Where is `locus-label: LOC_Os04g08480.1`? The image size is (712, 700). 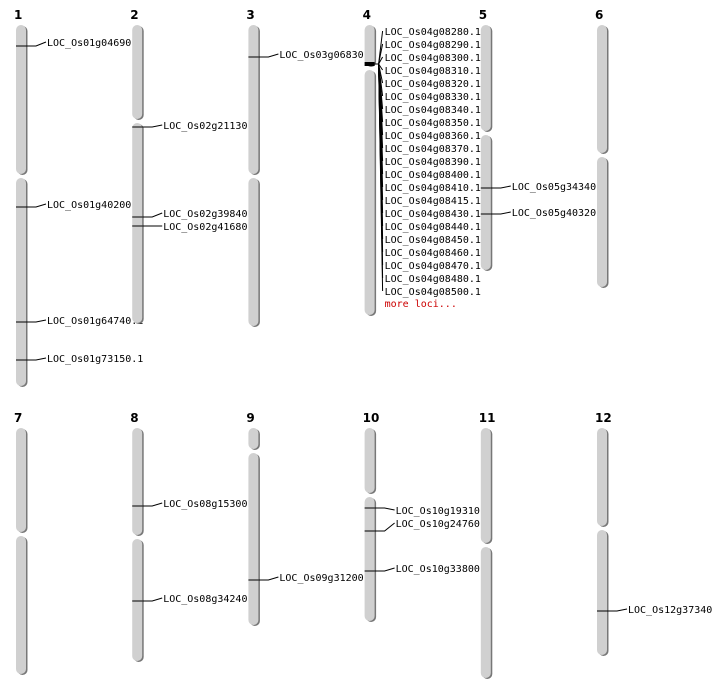
locus-label: LOC_Os04g08480.1 is located at coordinates (433, 279).